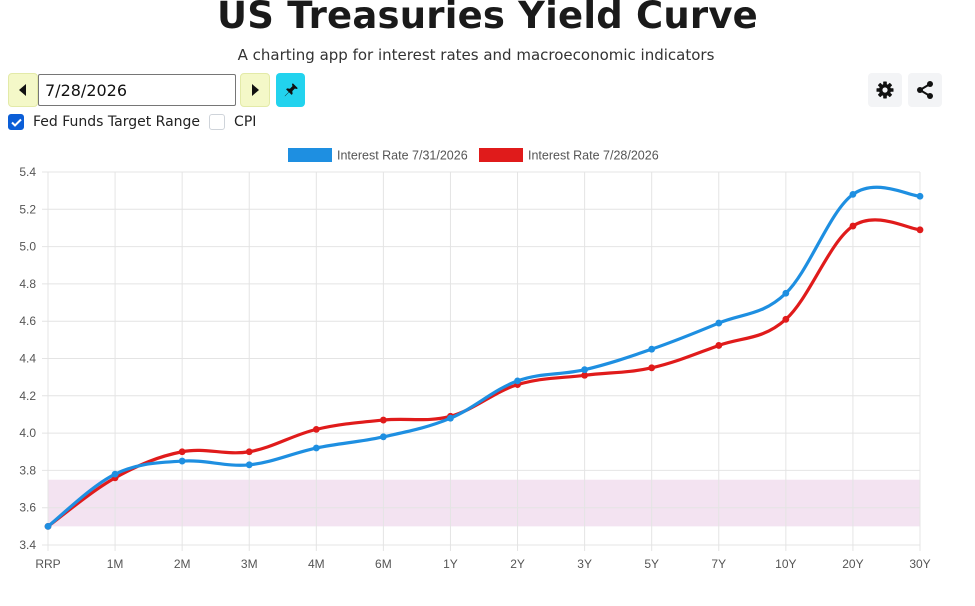 This screenshot has width=975, height=606. What do you see at coordinates (517, 564) in the screenshot?
I see `x-tick-label: 2Y` at bounding box center [517, 564].